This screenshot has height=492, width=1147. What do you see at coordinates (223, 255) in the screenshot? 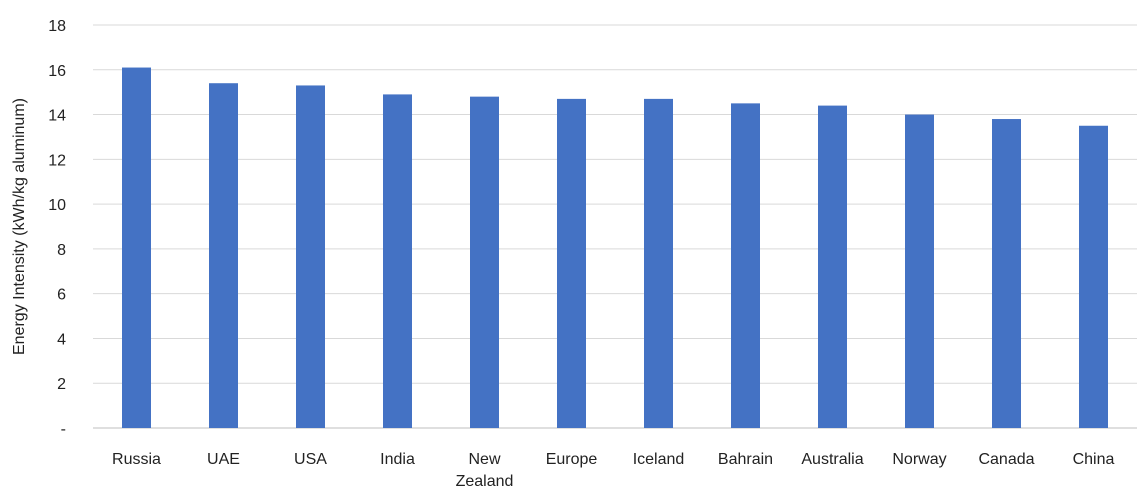
I see `bar-uae` at bounding box center [223, 255].